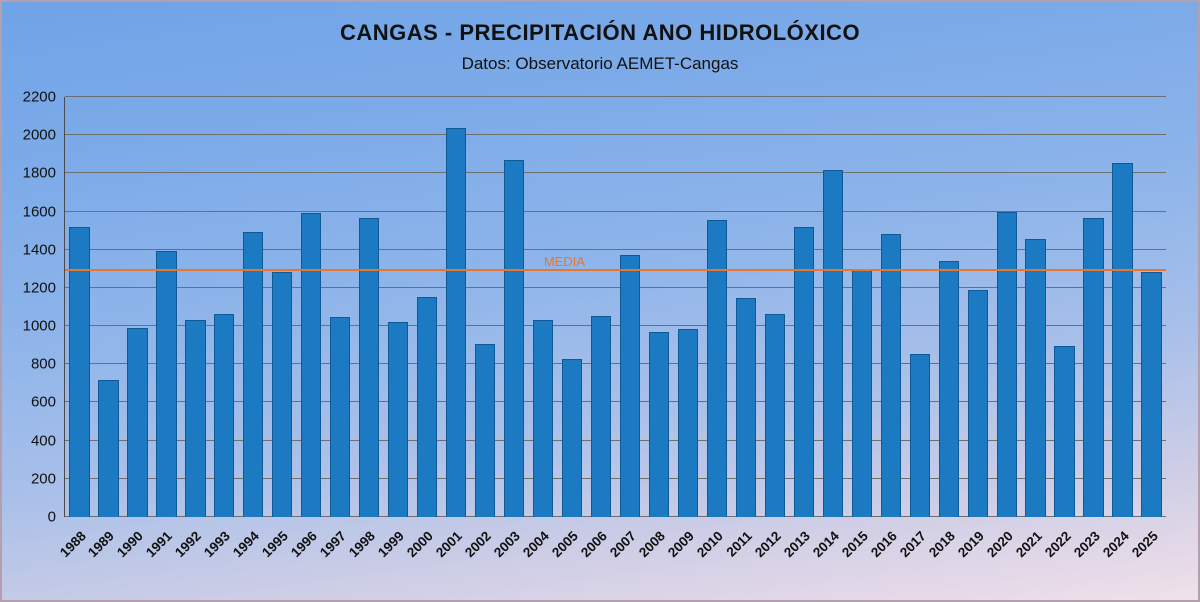 Image resolution: width=1200 pixels, height=602 pixels. What do you see at coordinates (1035, 378) in the screenshot?
I see `bar-2021` at bounding box center [1035, 378].